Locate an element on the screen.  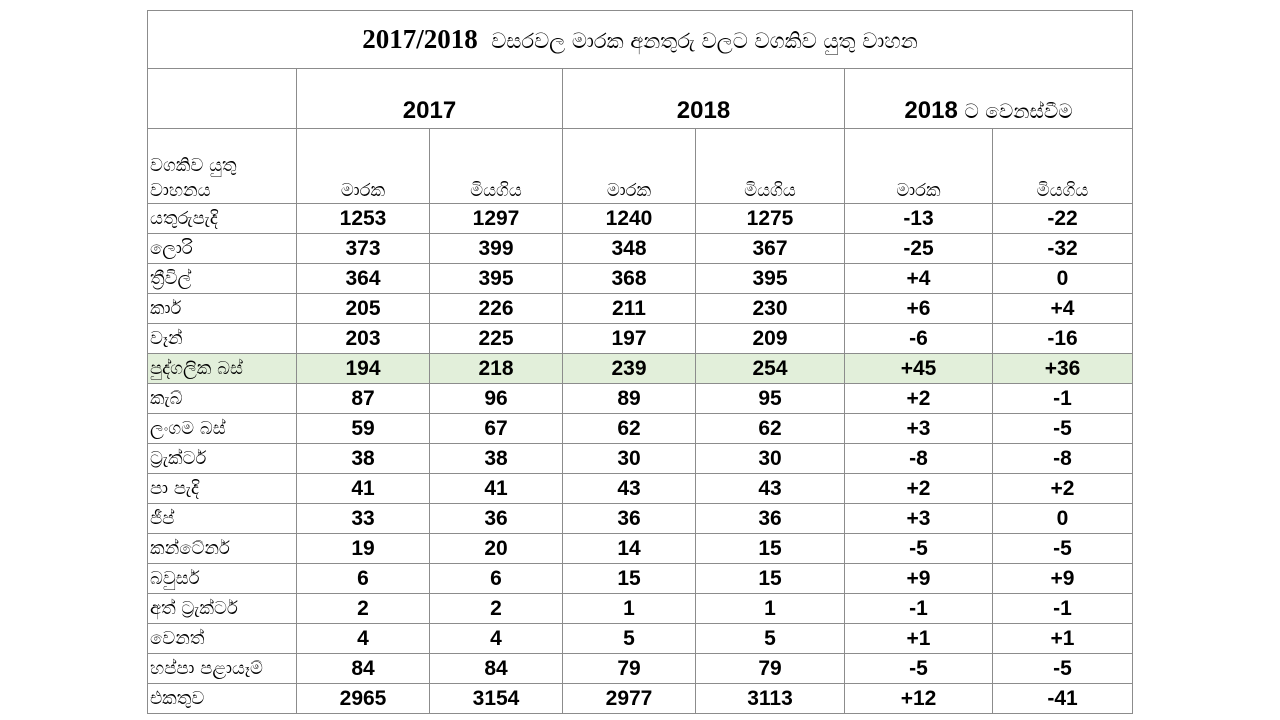
deaths-change-cell: -8 is located at coordinates (1062, 458).